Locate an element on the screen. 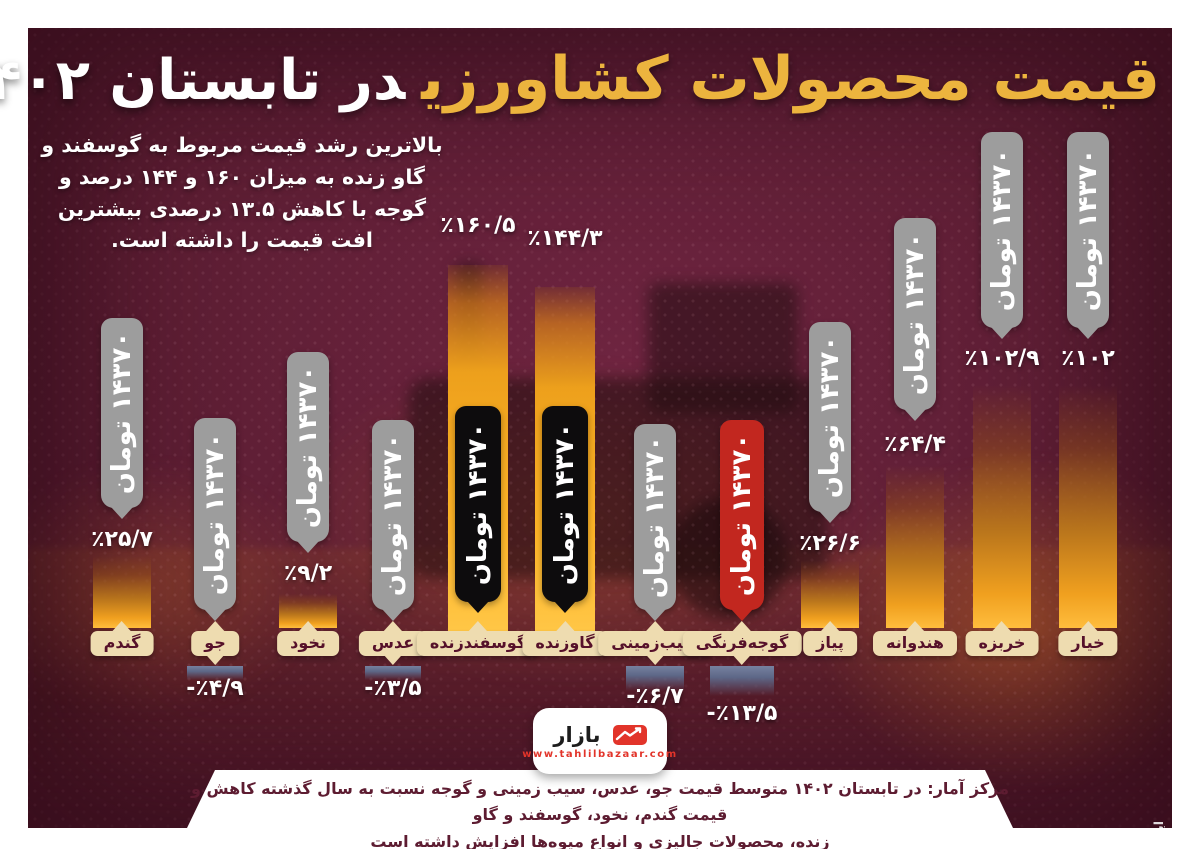 The width and height of the screenshot is (1200, 849). percent-change: ٪۶۴/۴ is located at coordinates (915, 444).